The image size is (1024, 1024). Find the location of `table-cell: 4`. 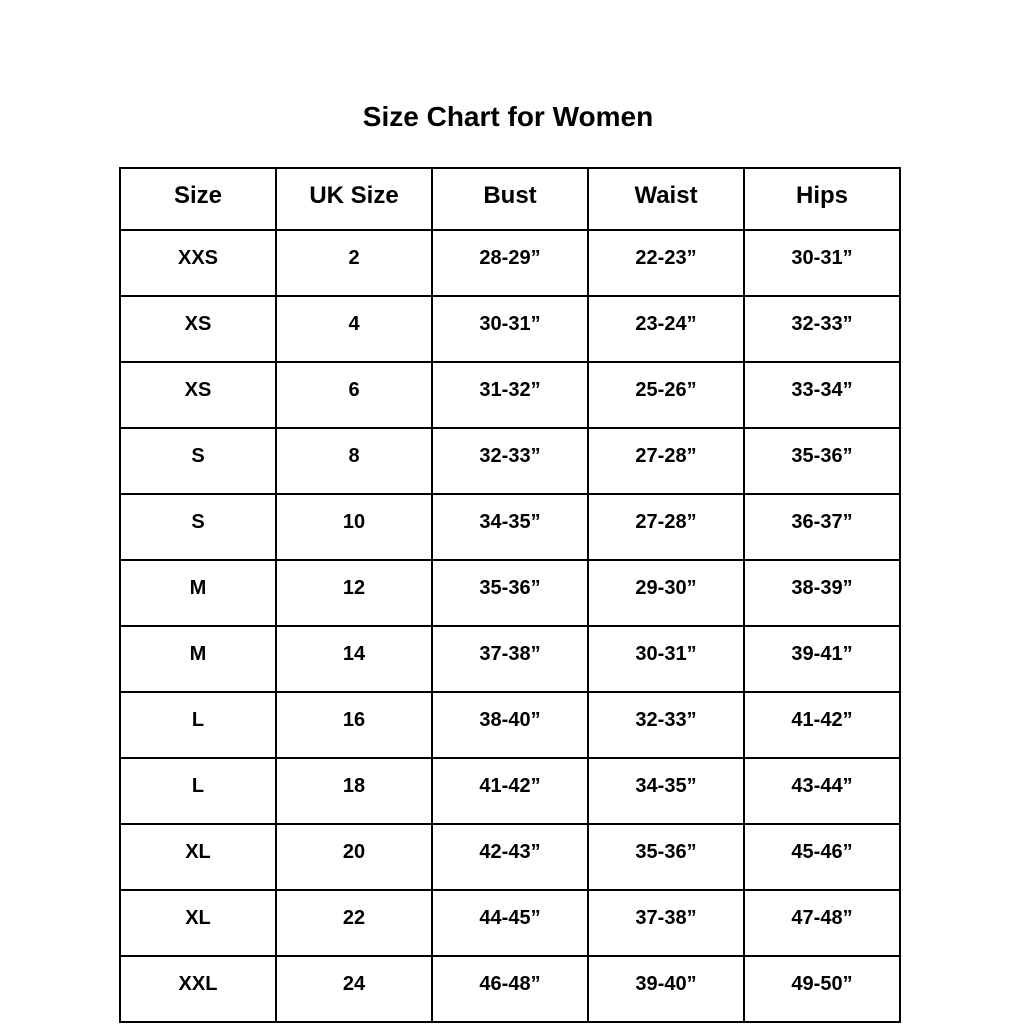

table-cell: 4 is located at coordinates (354, 329).